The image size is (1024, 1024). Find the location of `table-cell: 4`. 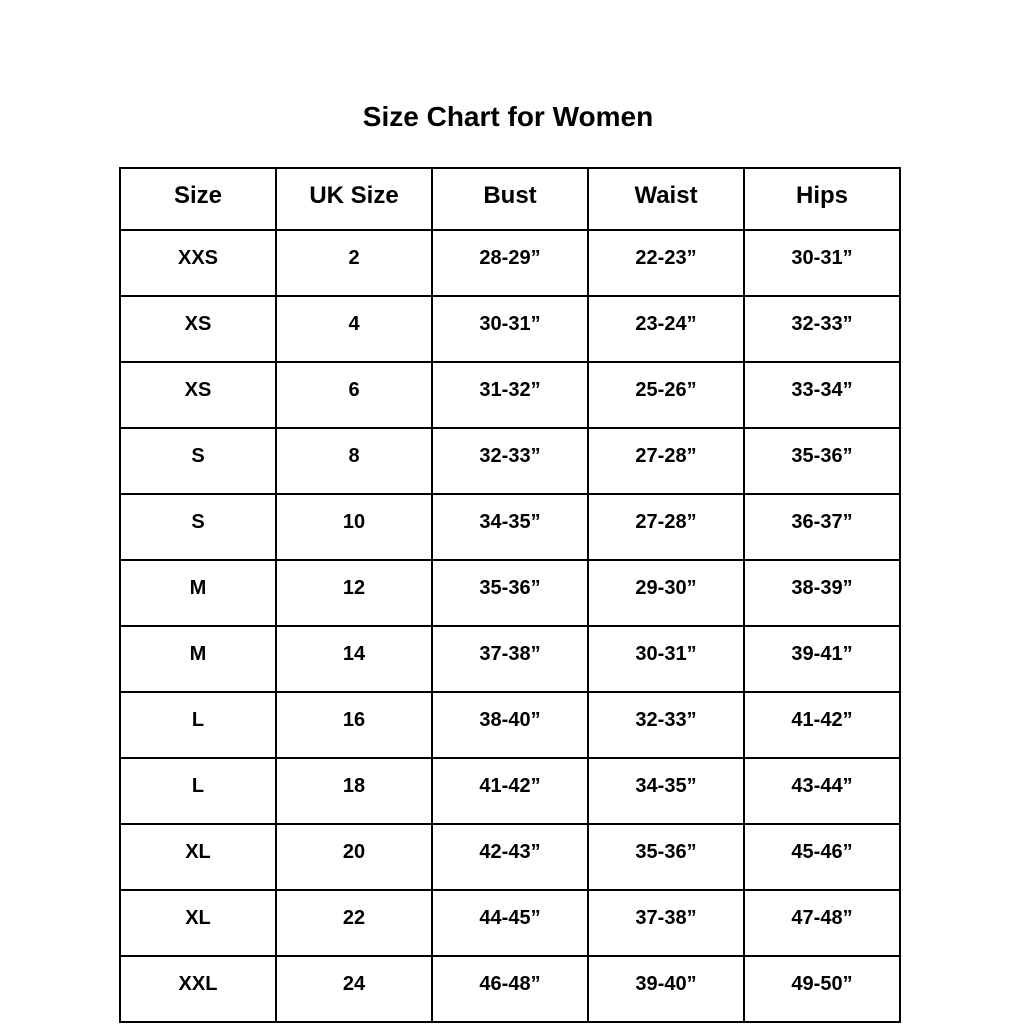

table-cell: 4 is located at coordinates (354, 329).